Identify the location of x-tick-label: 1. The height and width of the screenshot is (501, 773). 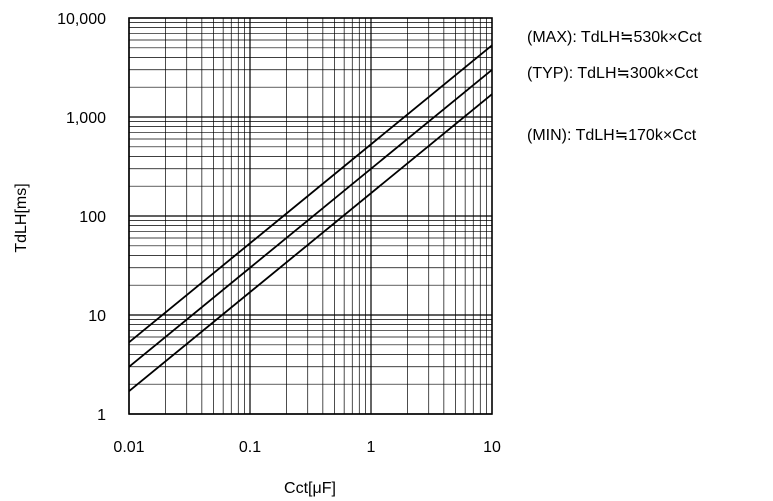
(371, 447).